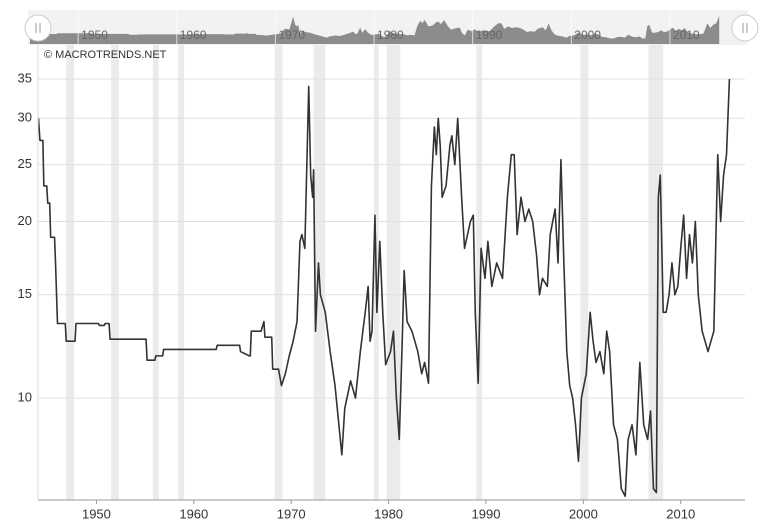  Describe the element at coordinates (25, 293) in the screenshot. I see `y-tick-label: 15` at that location.